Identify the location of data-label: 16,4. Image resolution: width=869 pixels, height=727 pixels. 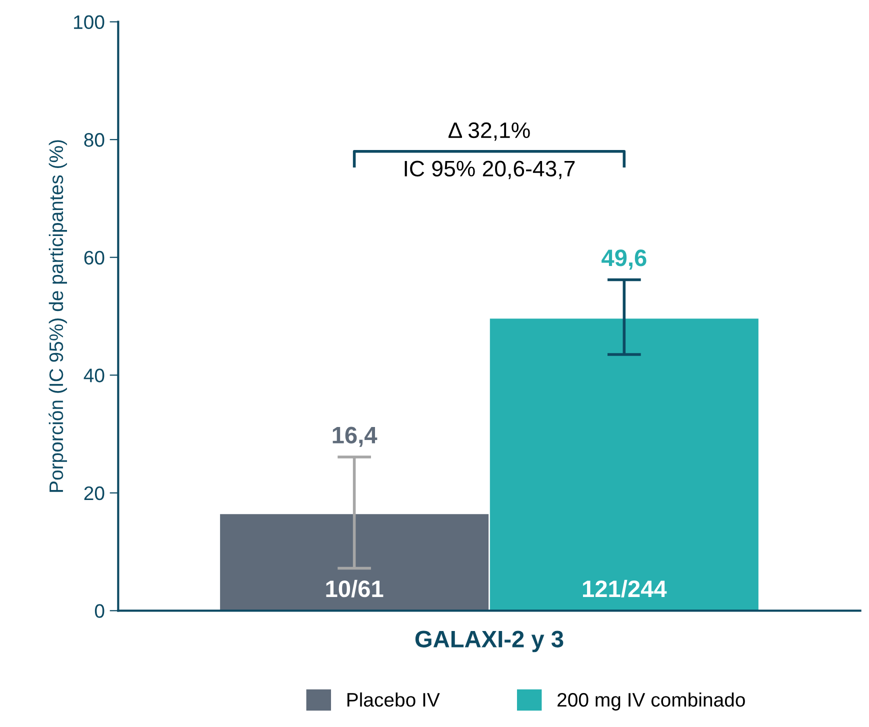
(355, 436).